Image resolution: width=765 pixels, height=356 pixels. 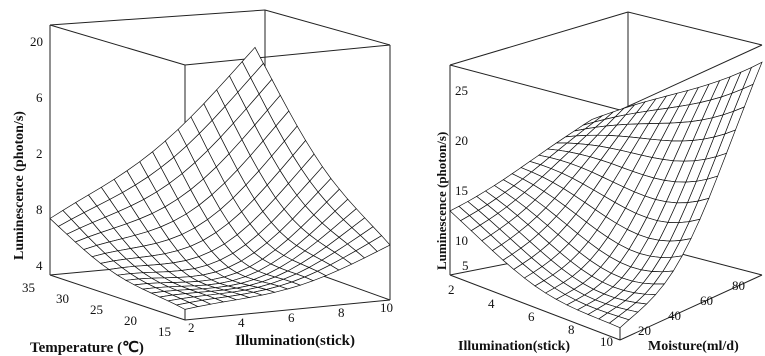 I want to click on left-y-ticks: 35 30 25 20 15, so click(x=96, y=309).